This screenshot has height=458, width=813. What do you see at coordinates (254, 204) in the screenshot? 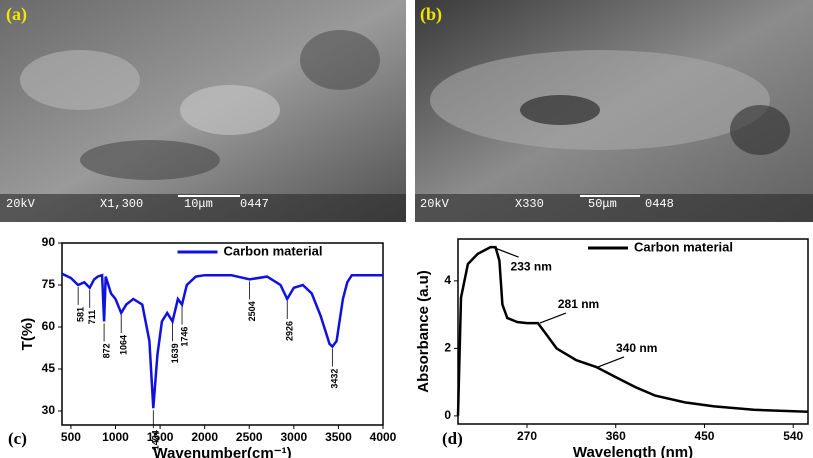
I see `sem-id: 0447` at bounding box center [254, 204].